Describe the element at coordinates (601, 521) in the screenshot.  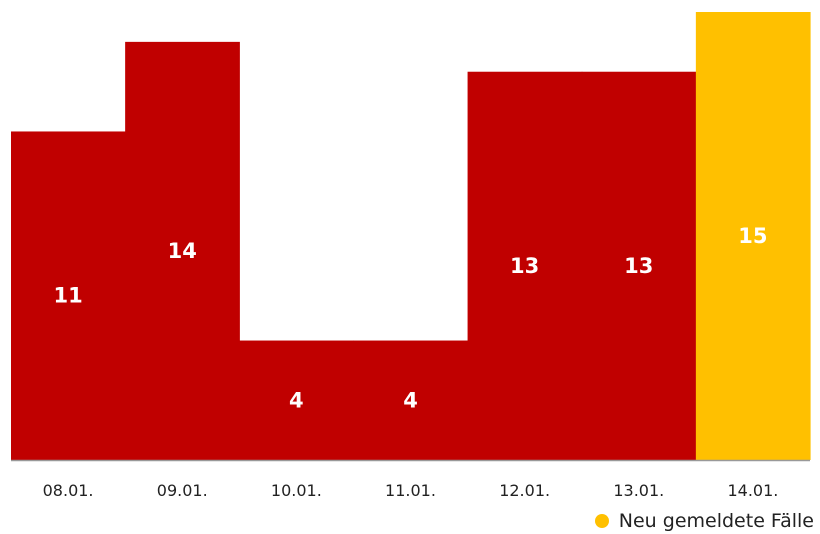
I see `dot-icon` at that location.